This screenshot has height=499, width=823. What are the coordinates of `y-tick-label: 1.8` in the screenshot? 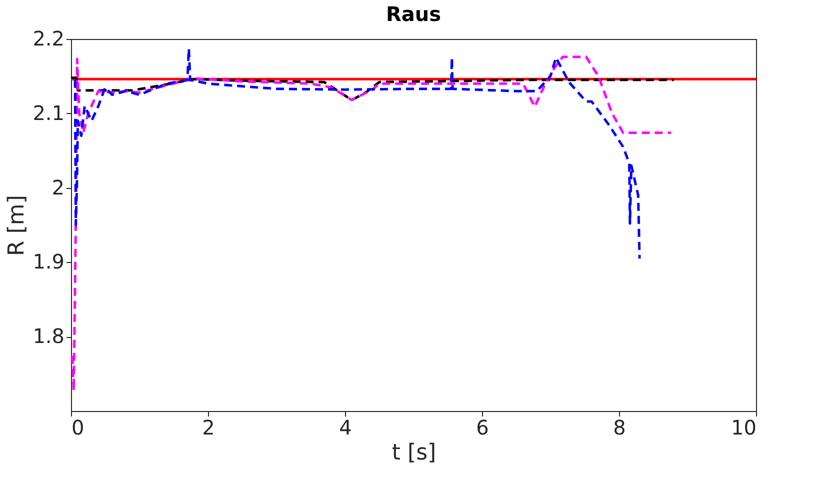 It's located at (48, 336).